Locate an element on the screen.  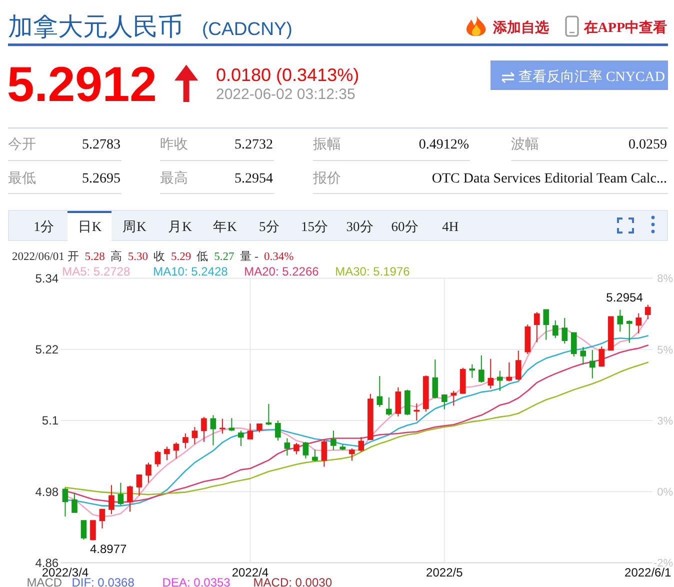
annotation: 量 - is located at coordinates (249, 257).